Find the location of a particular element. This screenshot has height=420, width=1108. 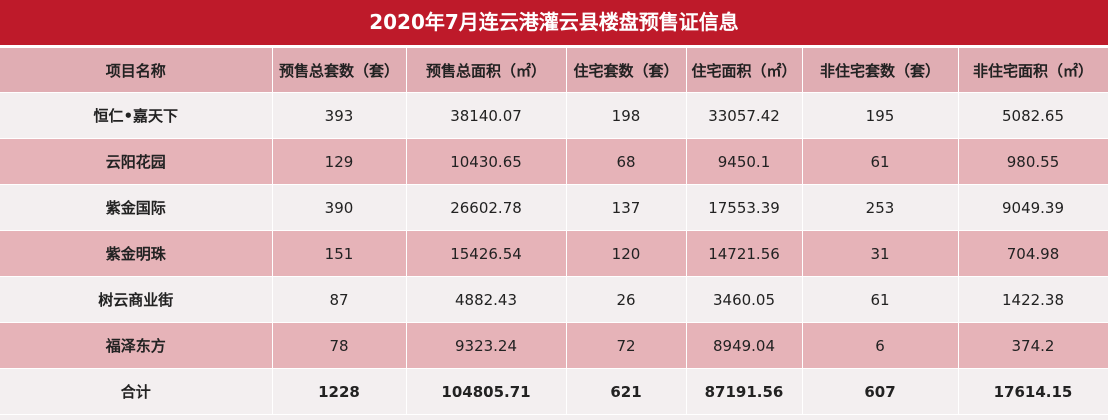

value-cell: 129 is located at coordinates (339, 161).